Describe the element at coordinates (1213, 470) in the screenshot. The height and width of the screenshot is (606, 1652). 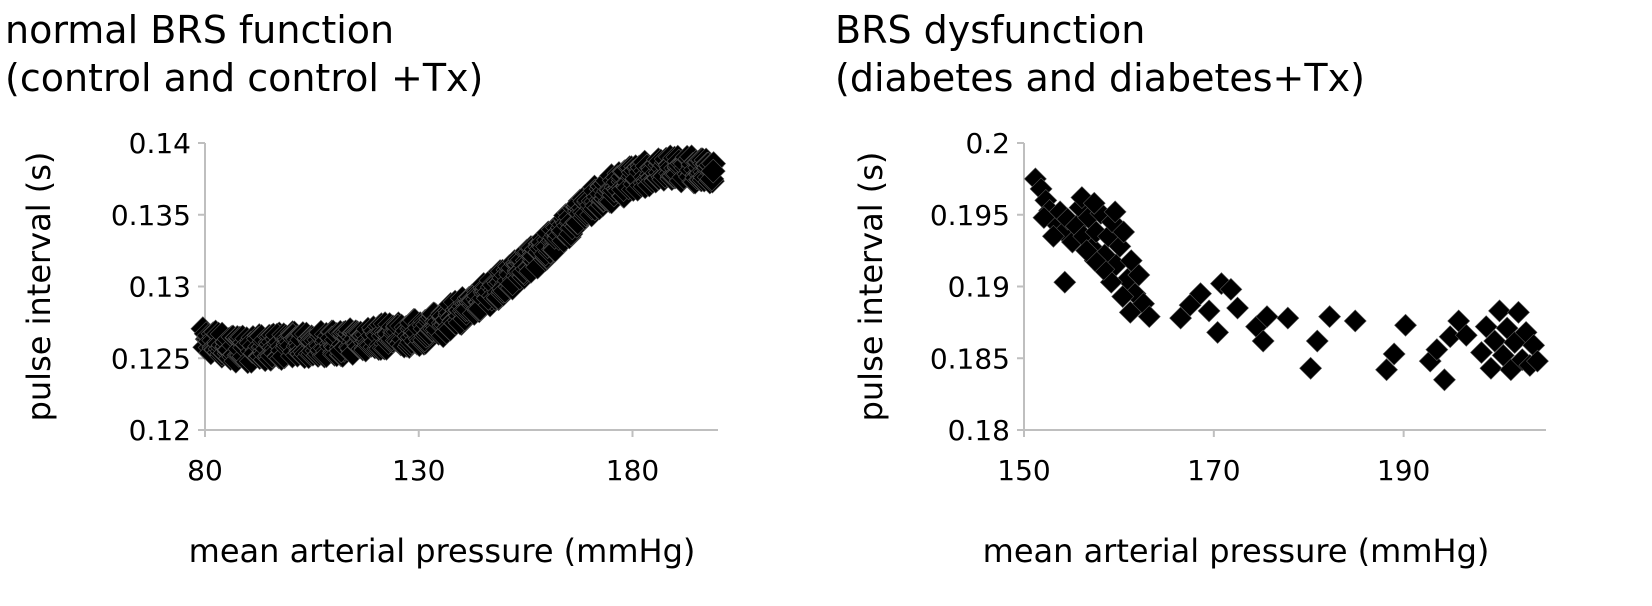
I see `x-tick-label: 170` at that location.